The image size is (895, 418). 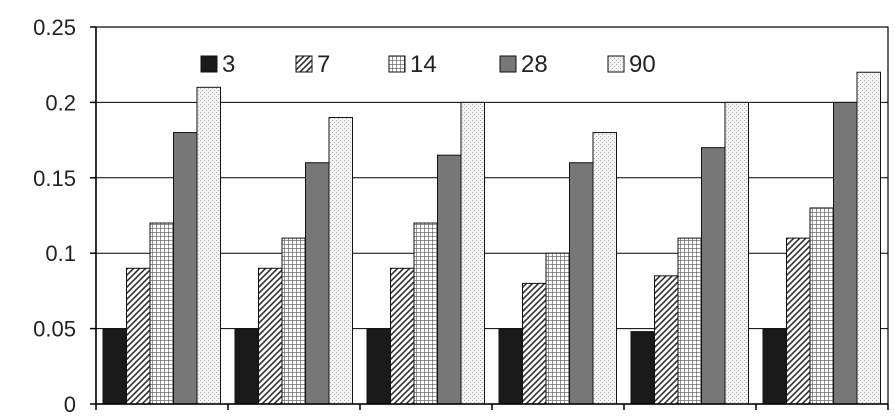 I want to click on legend-label: 7, so click(x=323, y=64).